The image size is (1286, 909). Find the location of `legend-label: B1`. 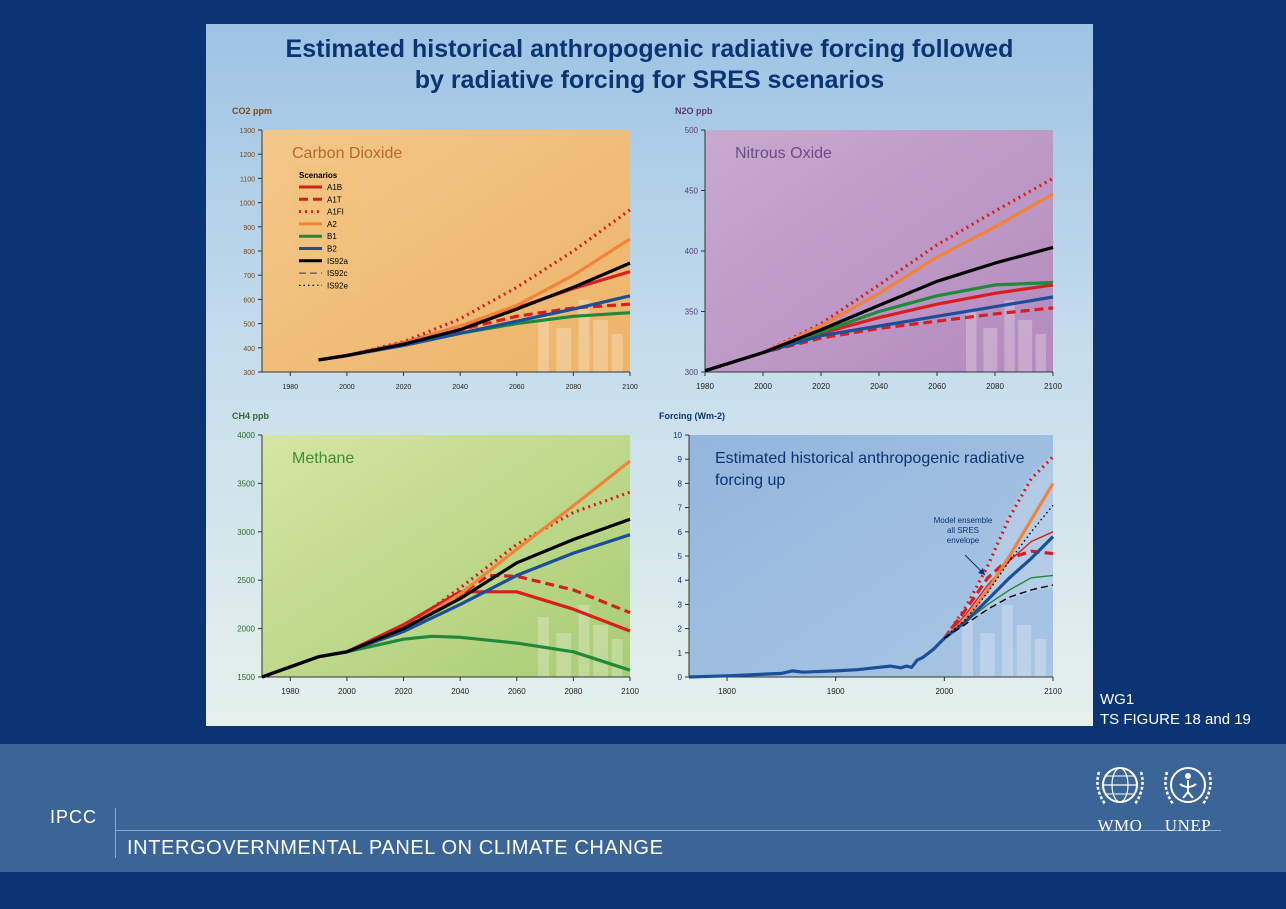

legend-label: B1 is located at coordinates (332, 236).